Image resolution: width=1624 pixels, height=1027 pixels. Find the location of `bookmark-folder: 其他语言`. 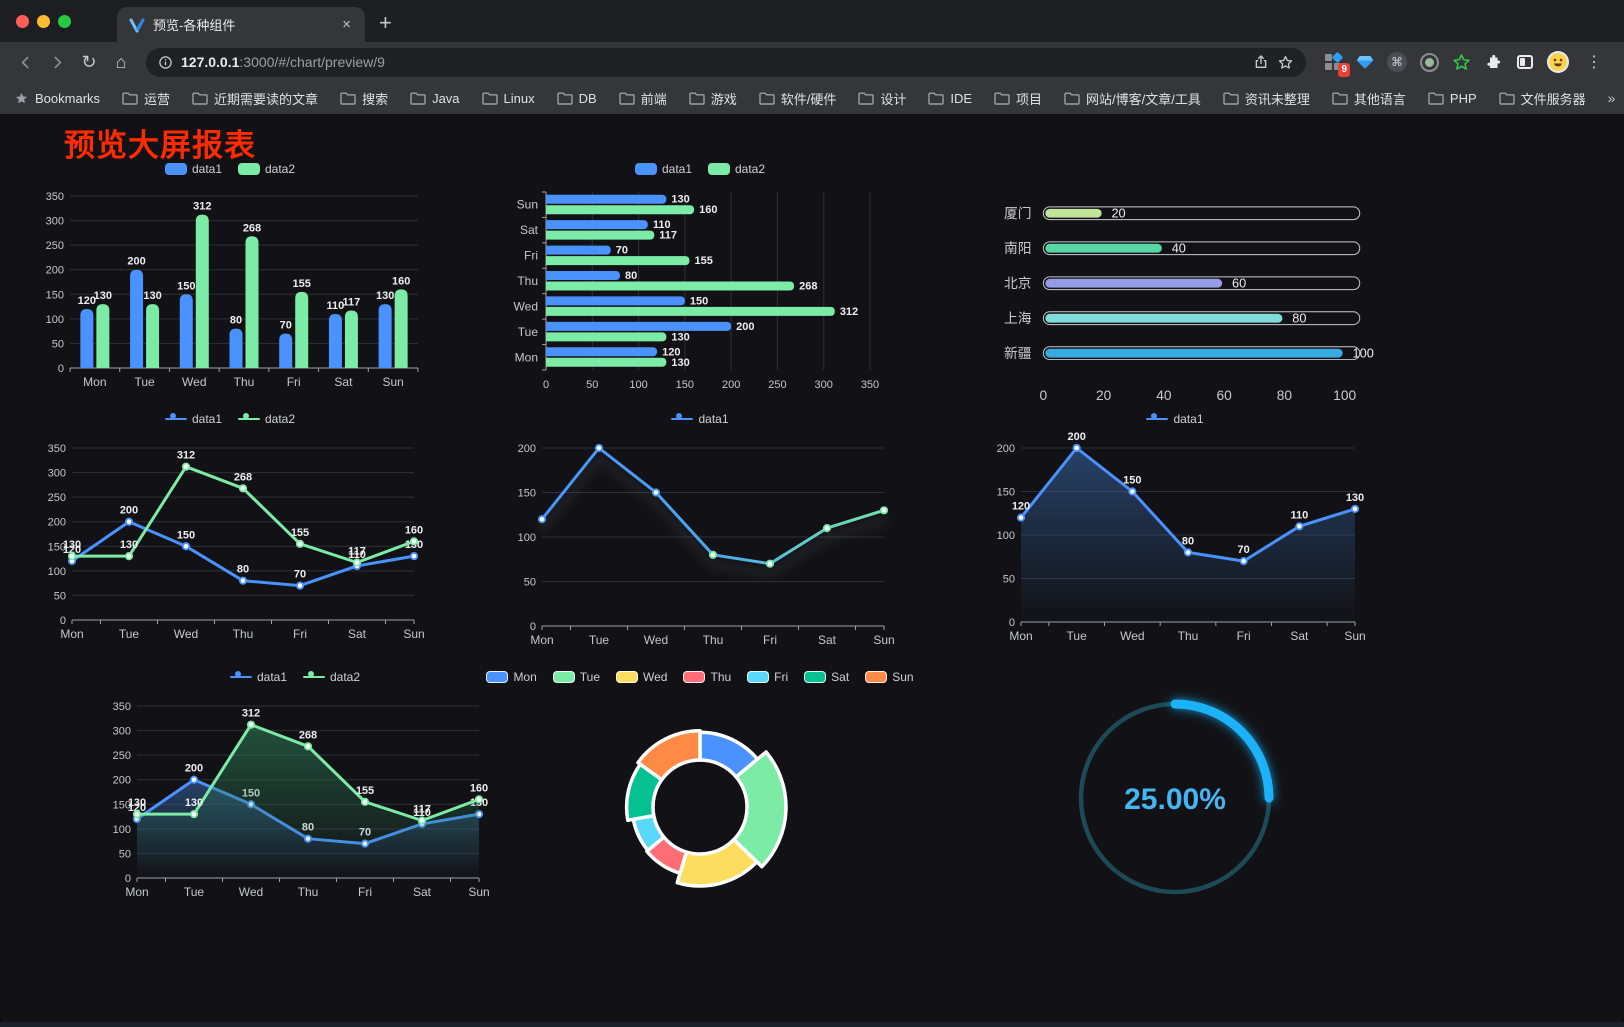

bookmark-folder: 其他语言 is located at coordinates (1369, 98).